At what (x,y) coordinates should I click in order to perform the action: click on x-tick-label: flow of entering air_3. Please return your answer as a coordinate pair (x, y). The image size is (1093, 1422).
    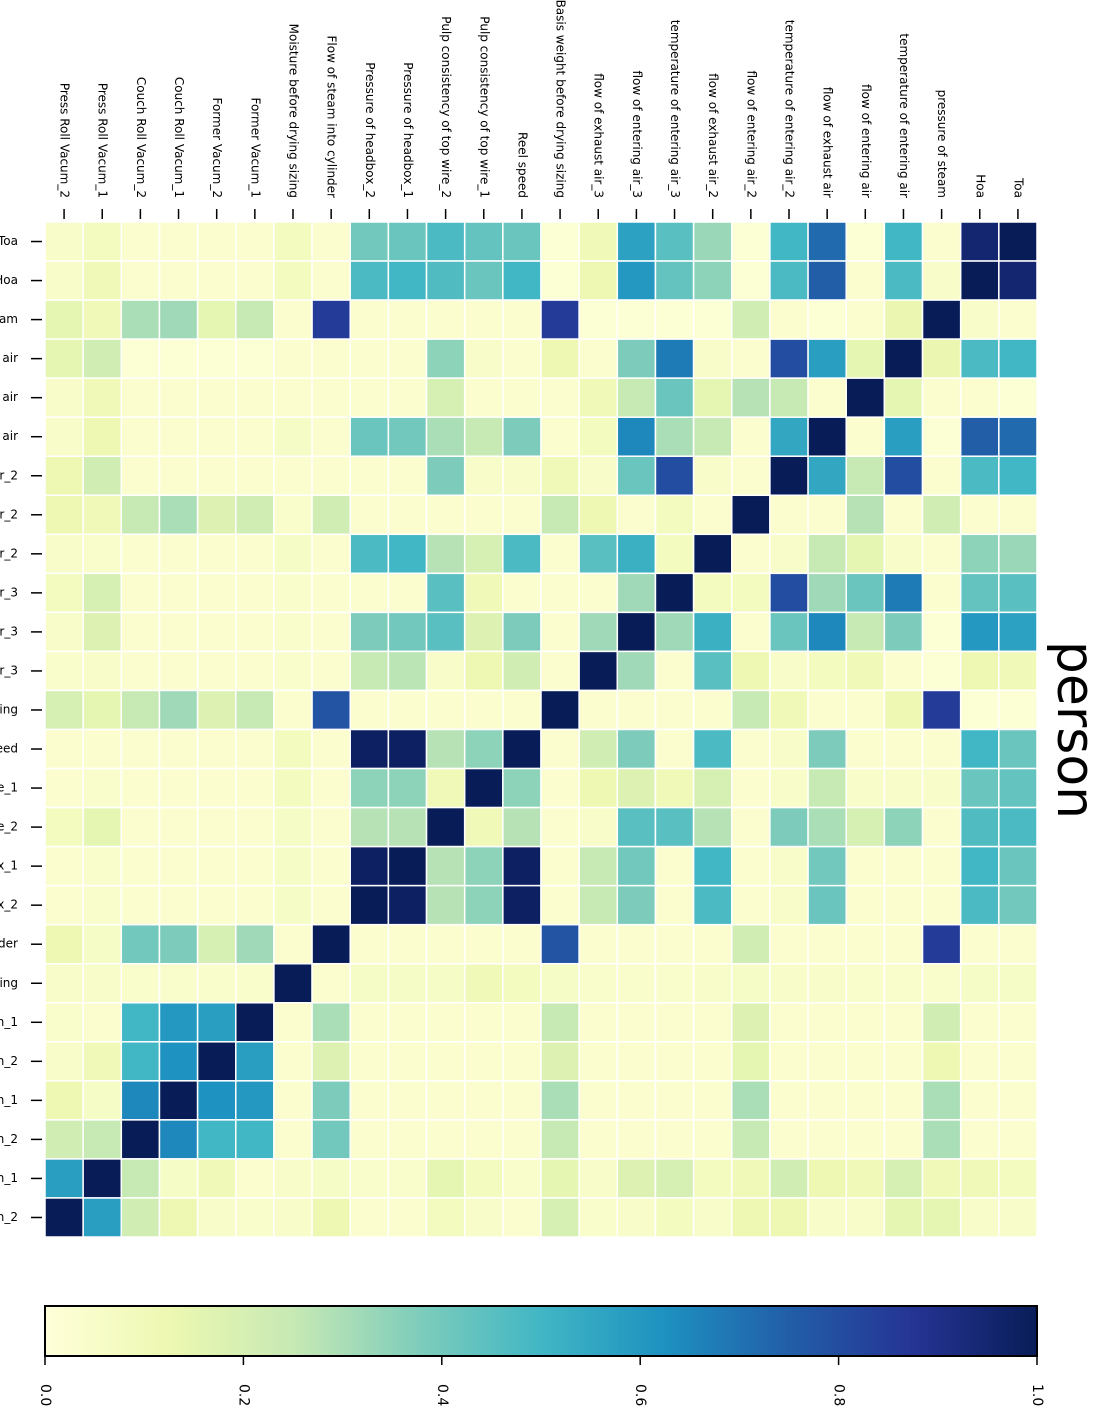
    Looking at the image, I should click on (637, 134).